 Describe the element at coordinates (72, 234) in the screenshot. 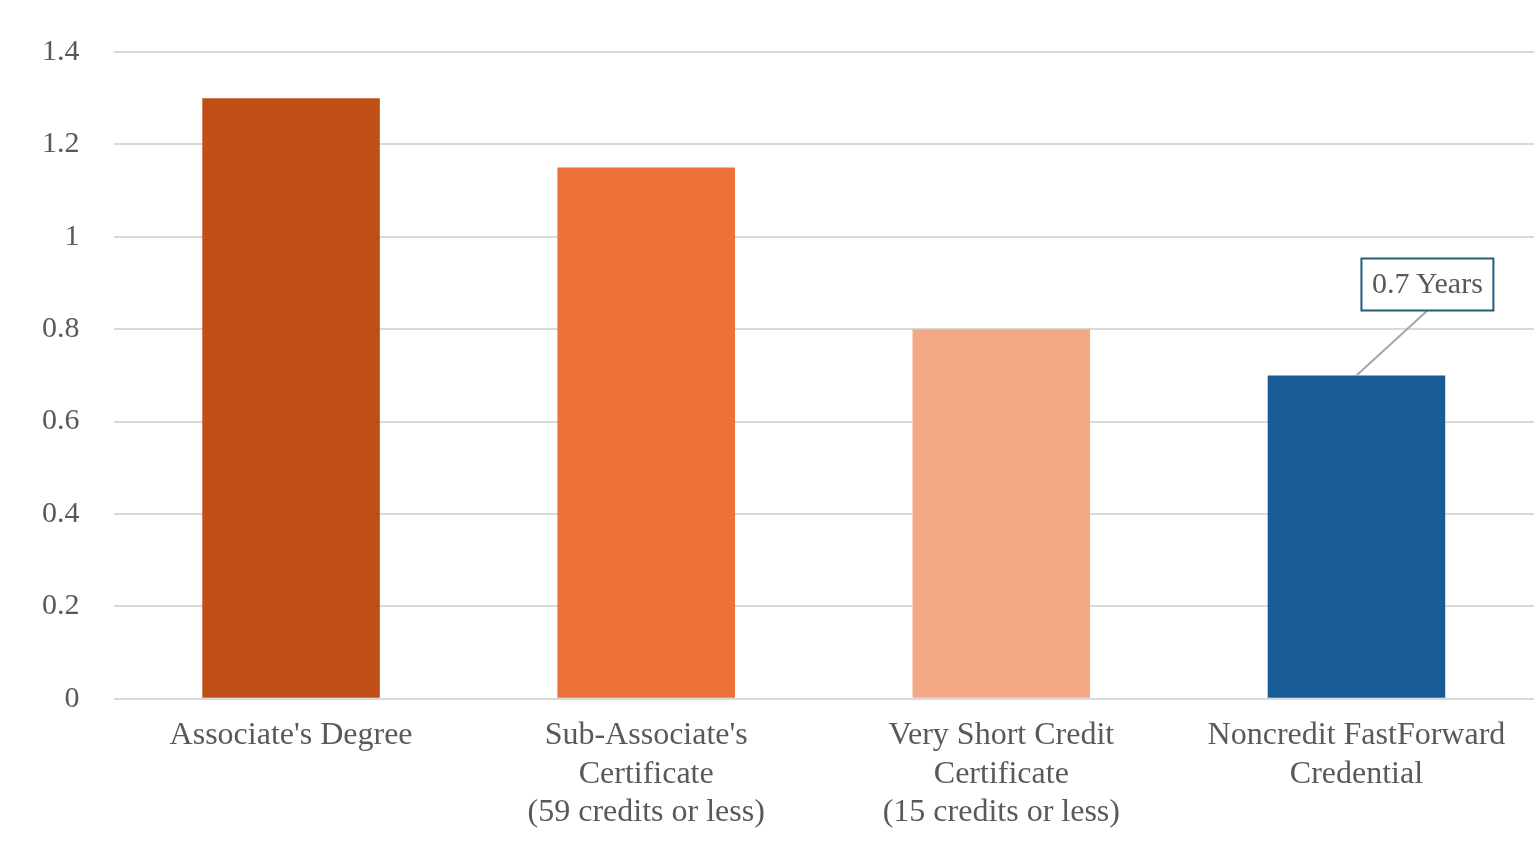

I see `y-tick-label: 1` at that location.